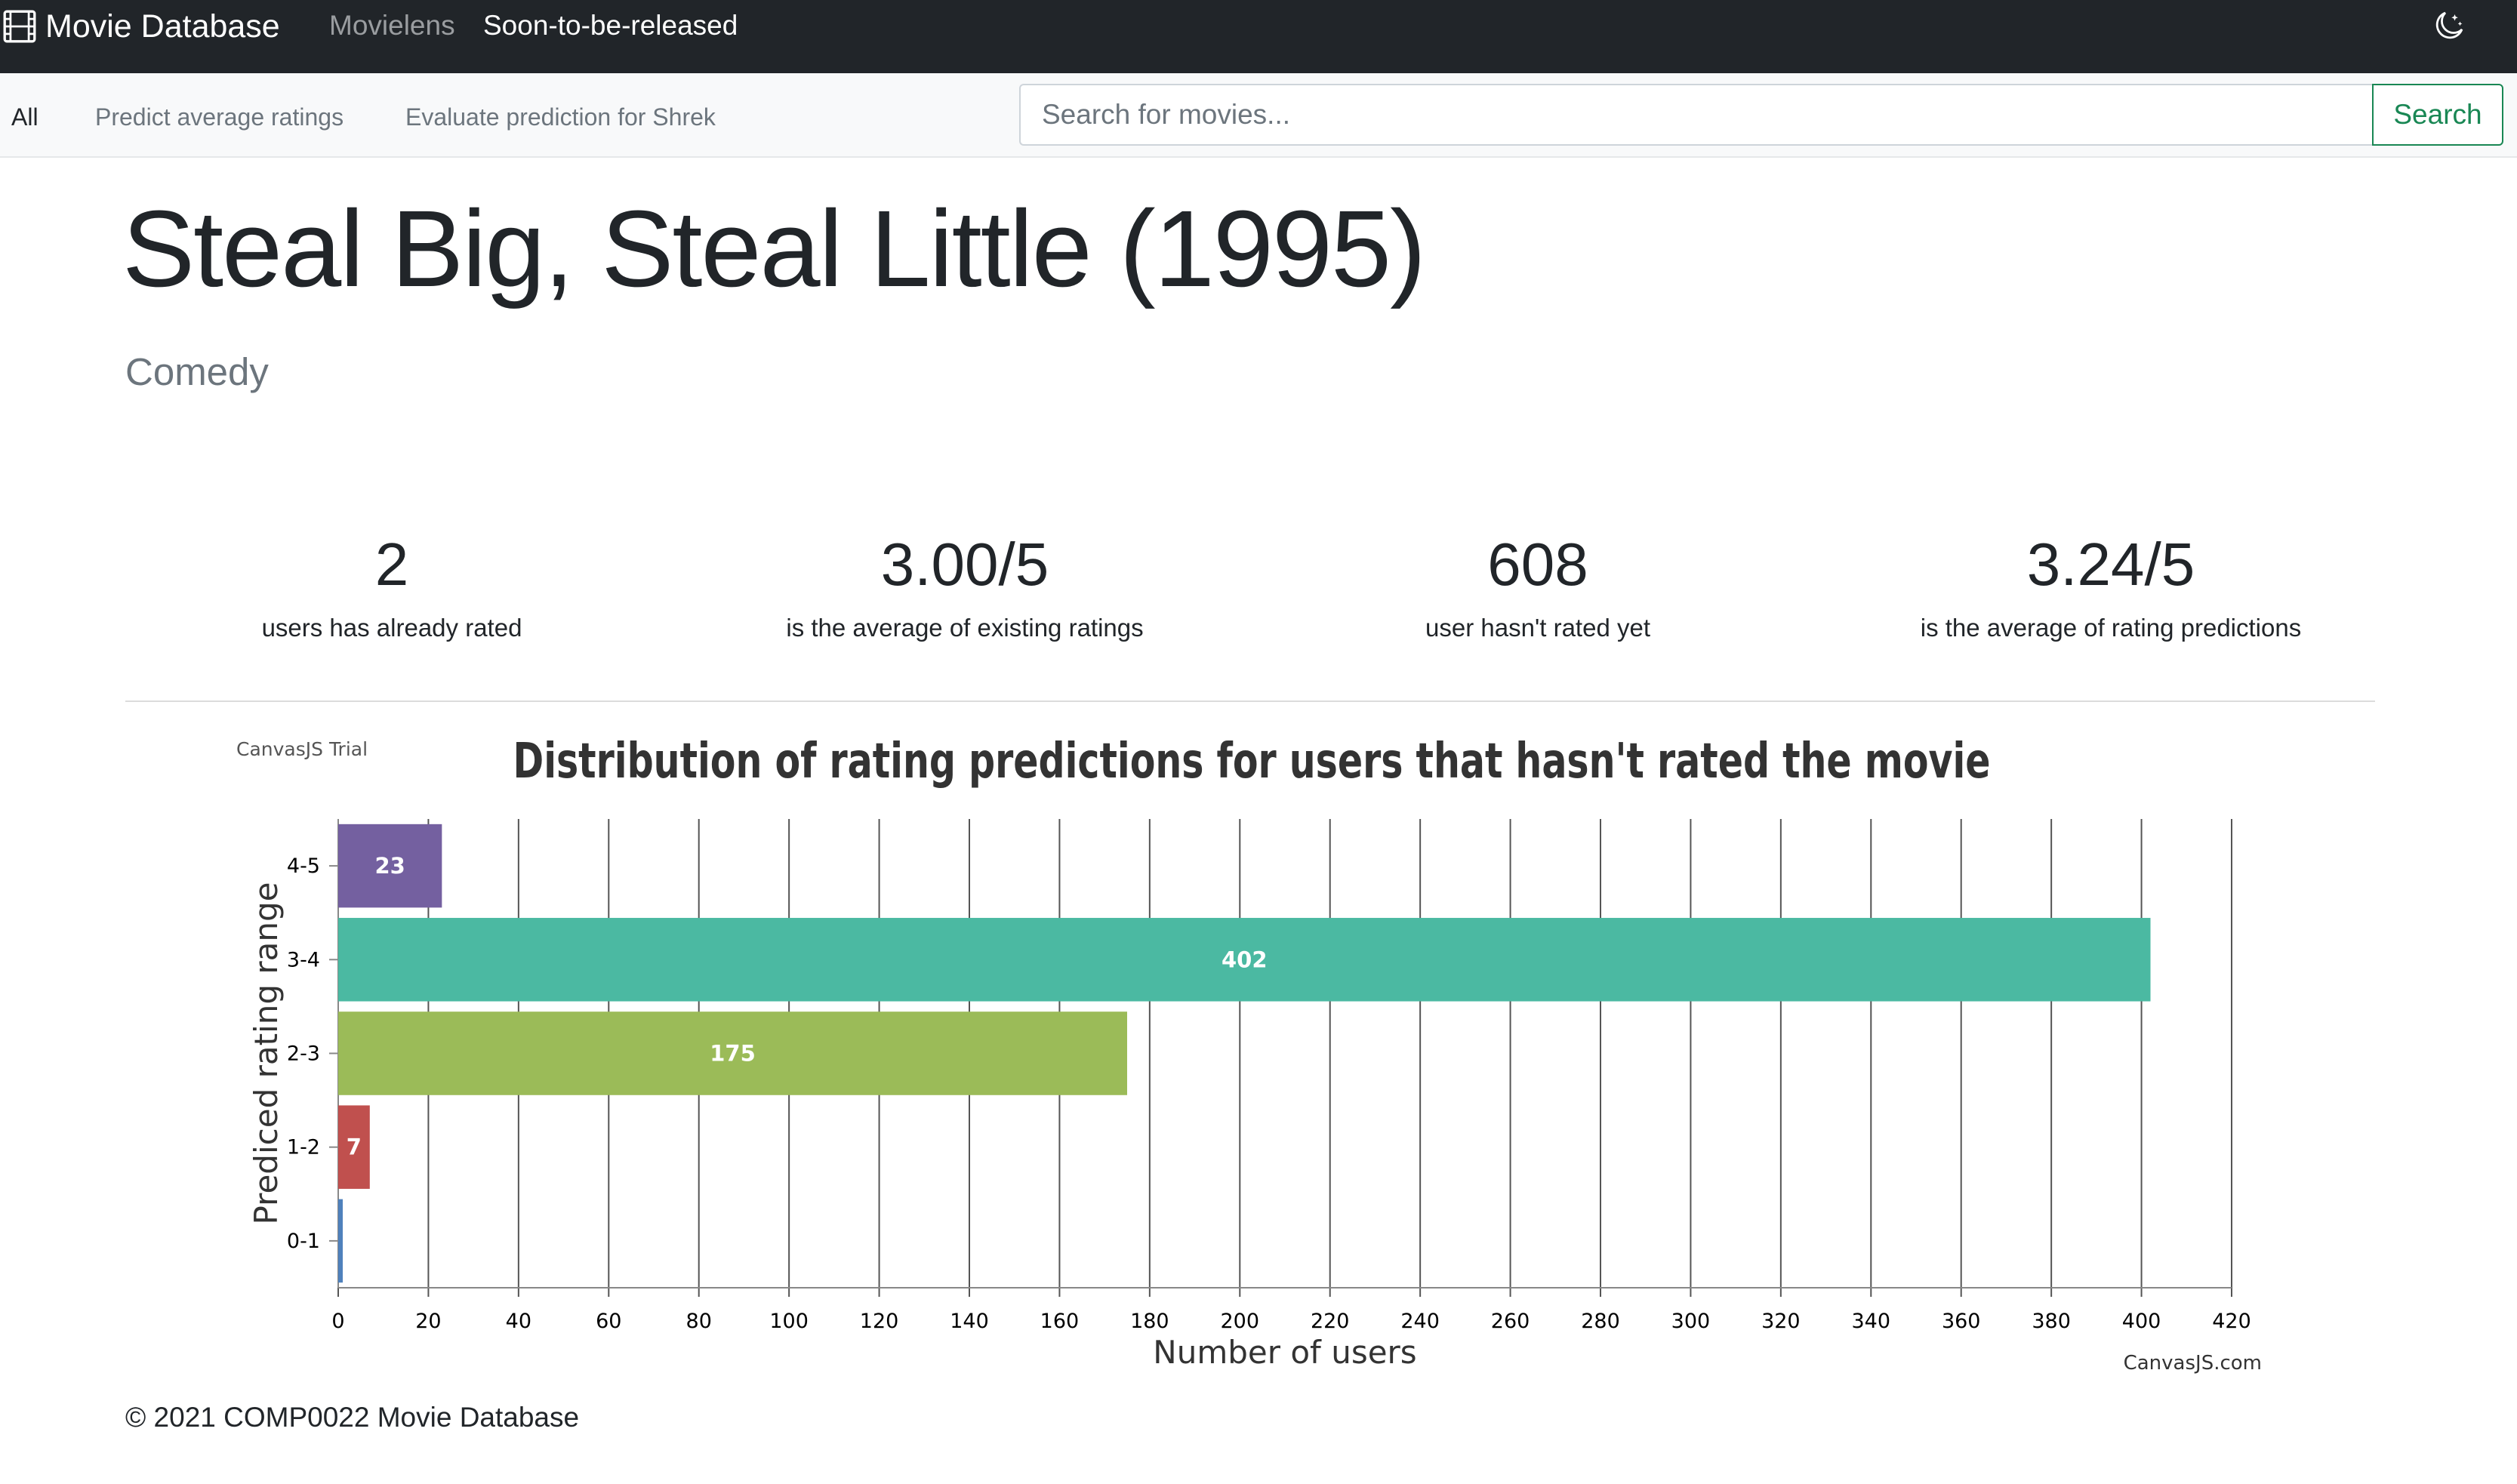  Describe the element at coordinates (1601, 1321) in the screenshot. I see `x-tick-label: 280` at that location.